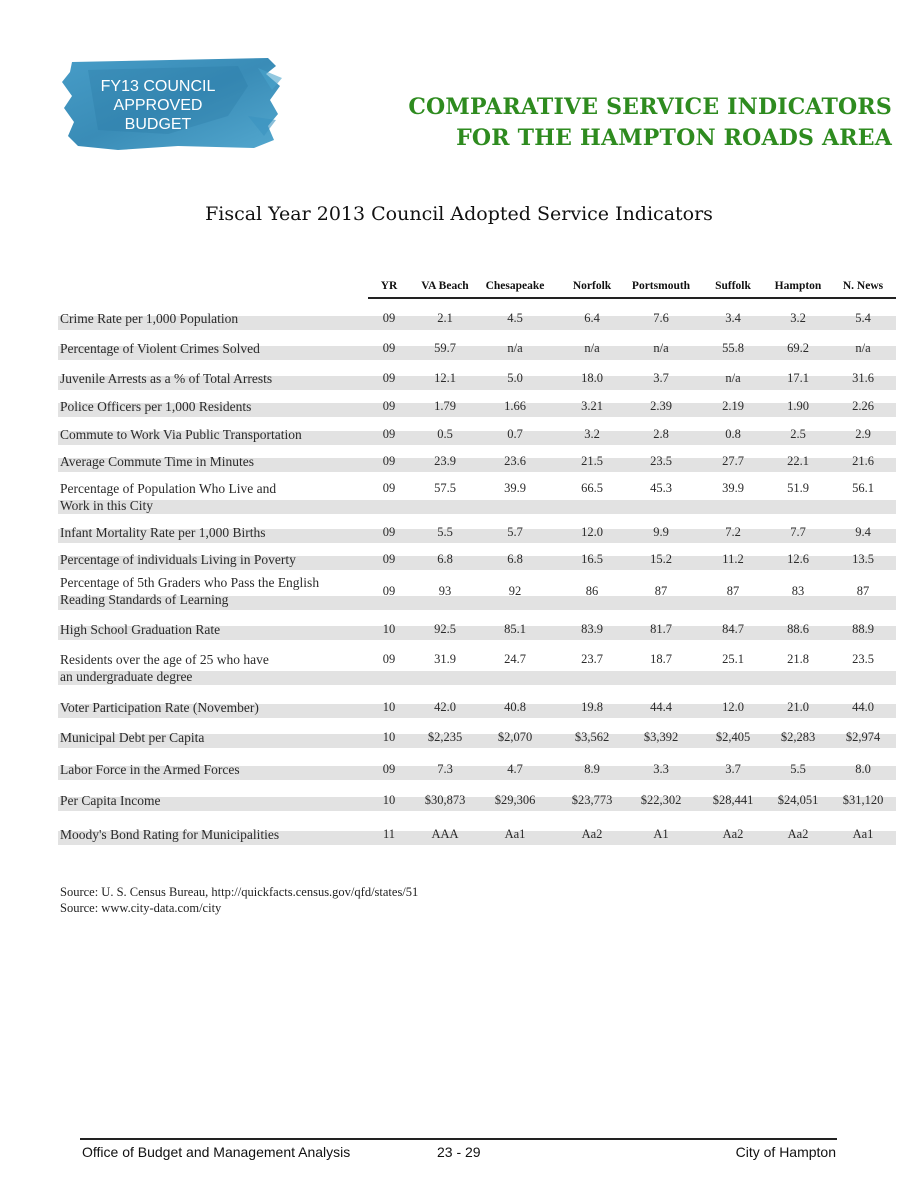  Describe the element at coordinates (150, 769) in the screenshot. I see `row-label-line: Labor Force in the Armed Forces` at that location.